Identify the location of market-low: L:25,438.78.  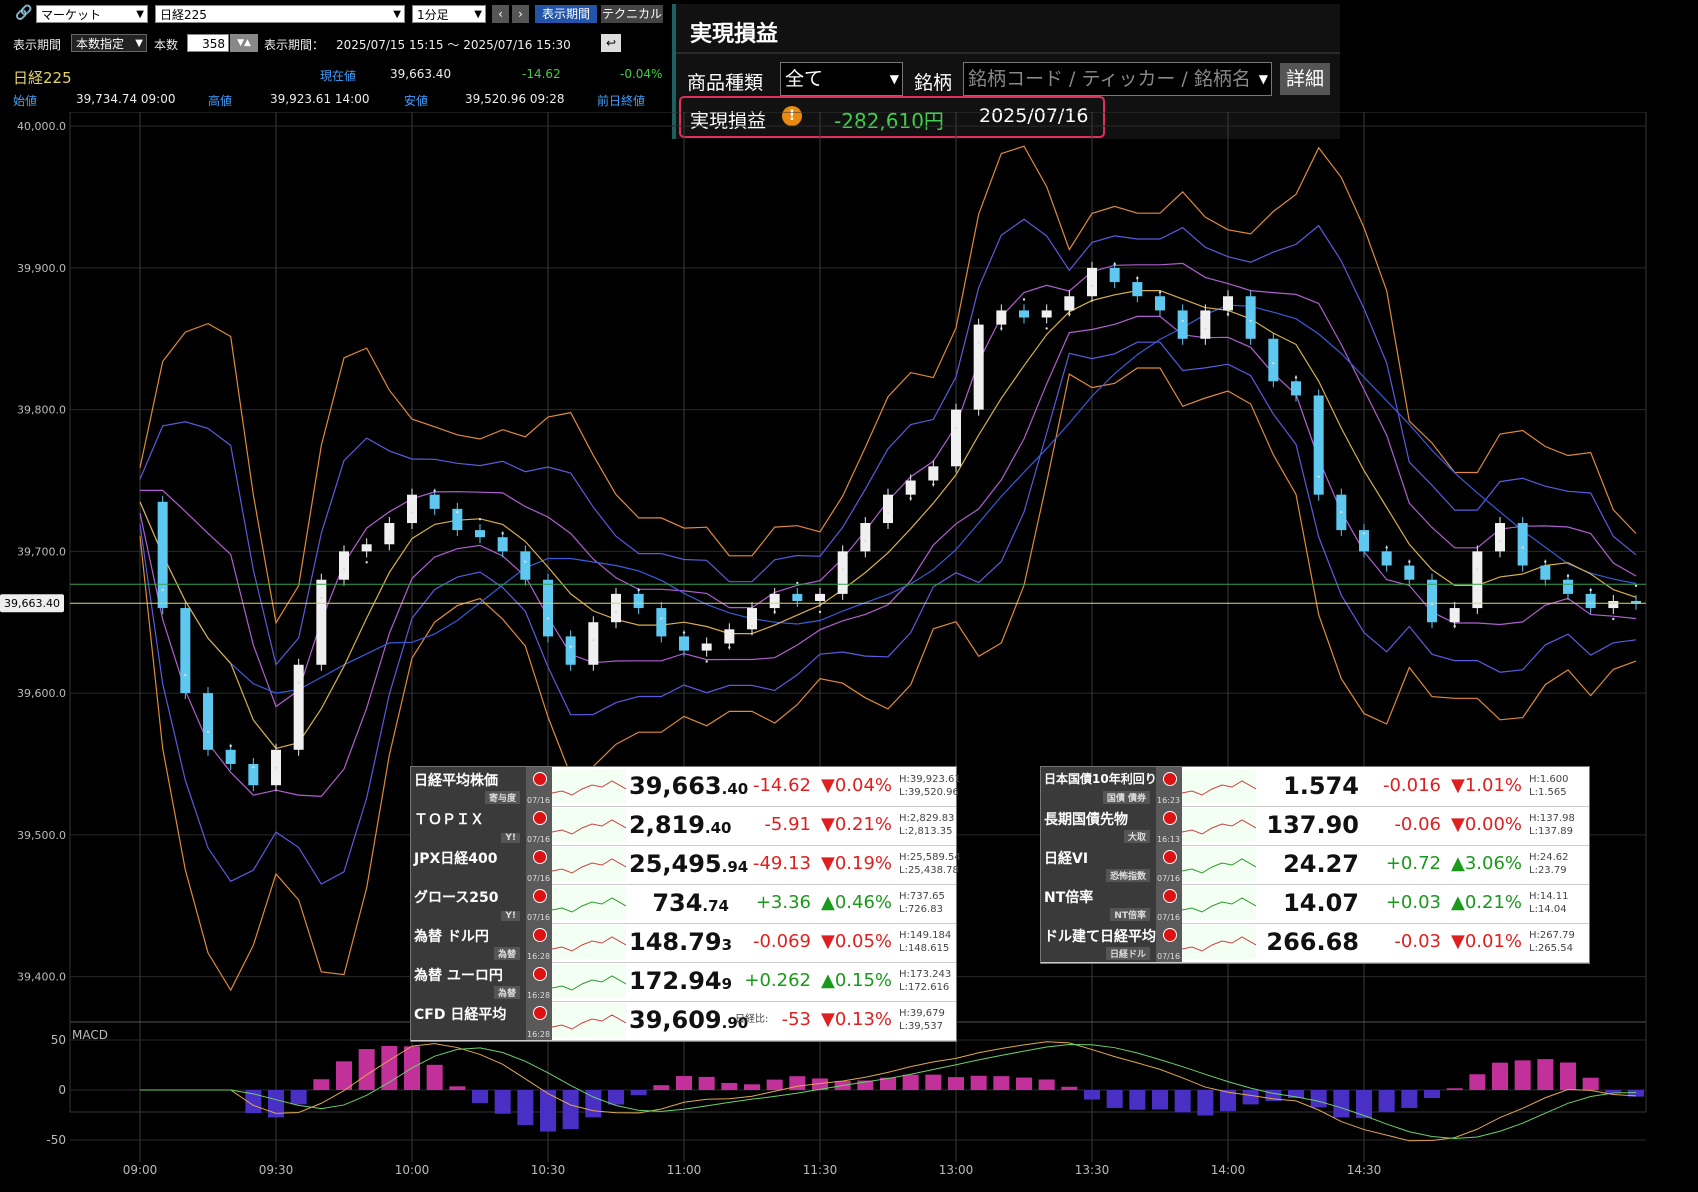
(929, 870).